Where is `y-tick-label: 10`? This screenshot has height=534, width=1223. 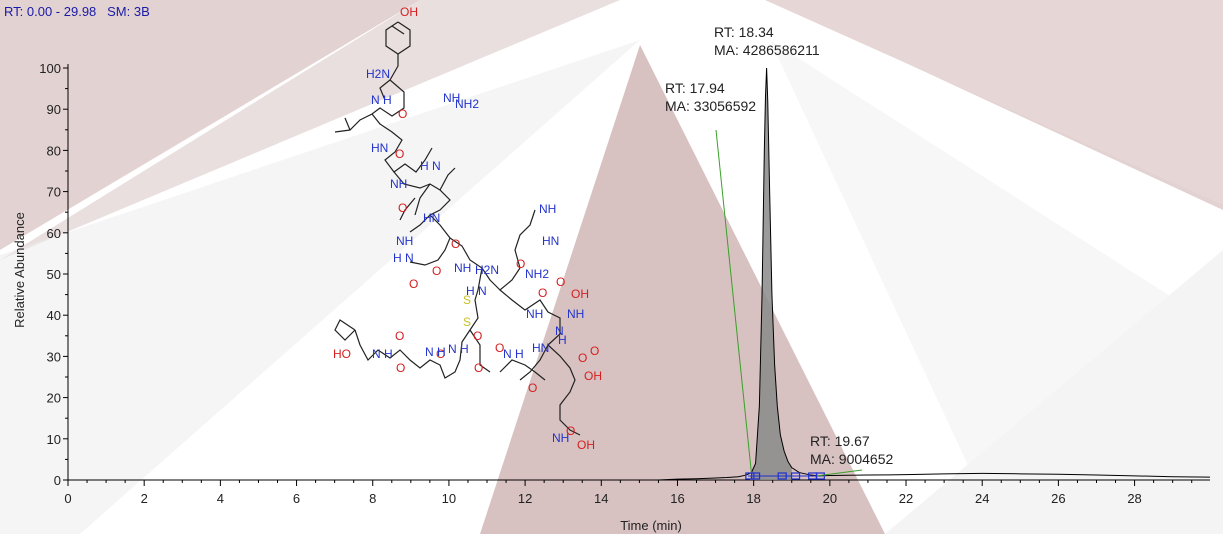 y-tick-label: 10 is located at coordinates (54, 439).